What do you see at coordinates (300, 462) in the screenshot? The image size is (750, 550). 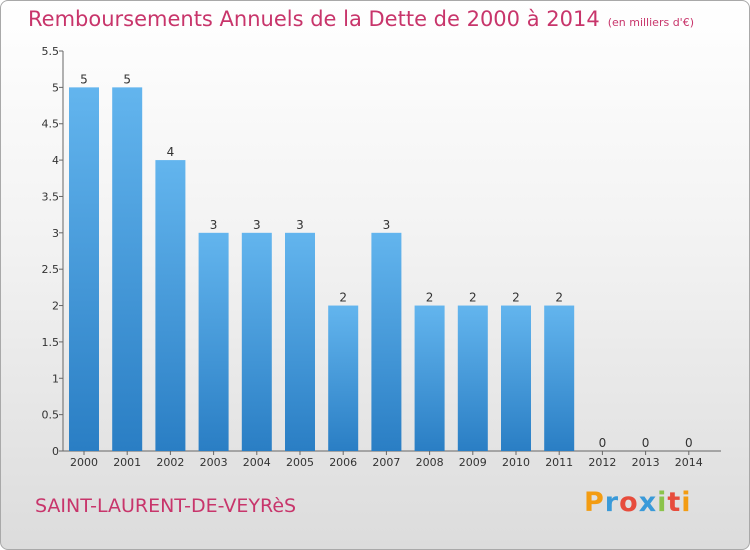 I see `x-tick-label: 2005` at bounding box center [300, 462].